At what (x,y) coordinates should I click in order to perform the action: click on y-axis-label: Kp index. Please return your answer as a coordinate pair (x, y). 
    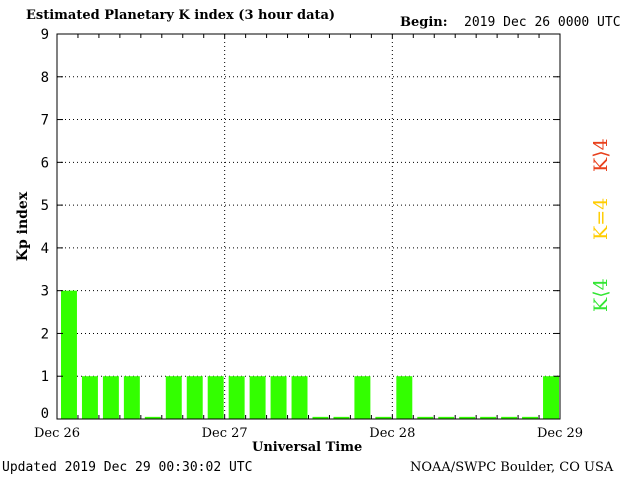
    Looking at the image, I should click on (23, 226).